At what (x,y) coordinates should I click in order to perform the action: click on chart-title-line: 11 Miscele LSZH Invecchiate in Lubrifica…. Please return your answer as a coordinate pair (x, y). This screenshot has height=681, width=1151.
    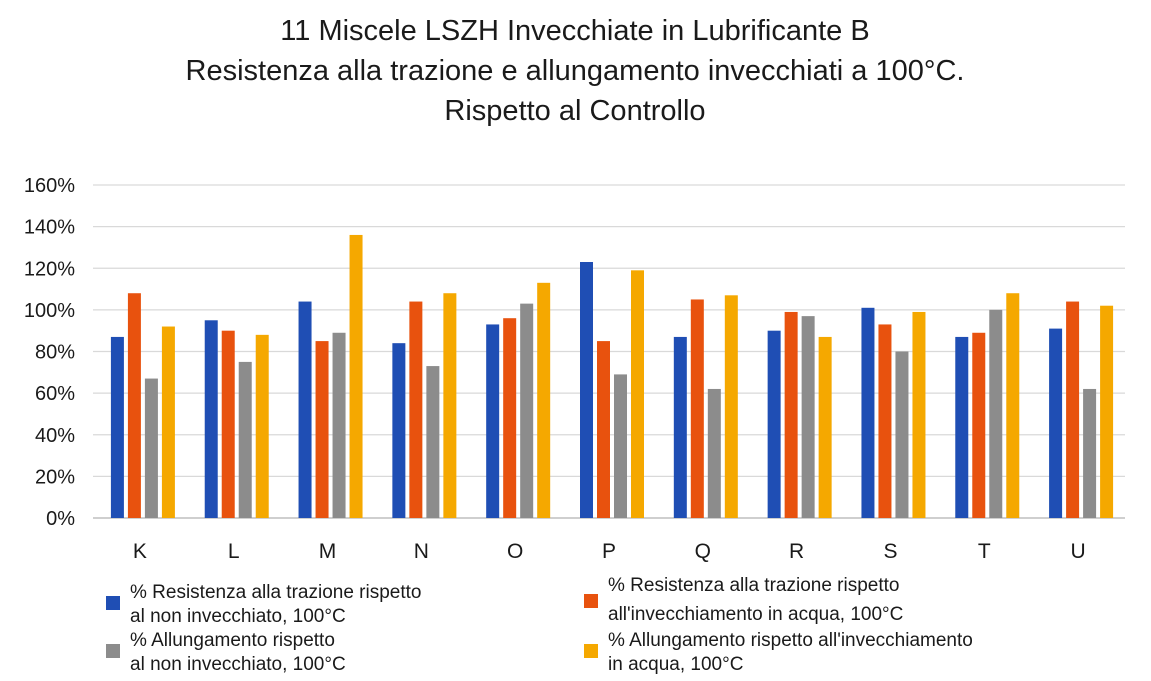
    Looking at the image, I should click on (574, 31).